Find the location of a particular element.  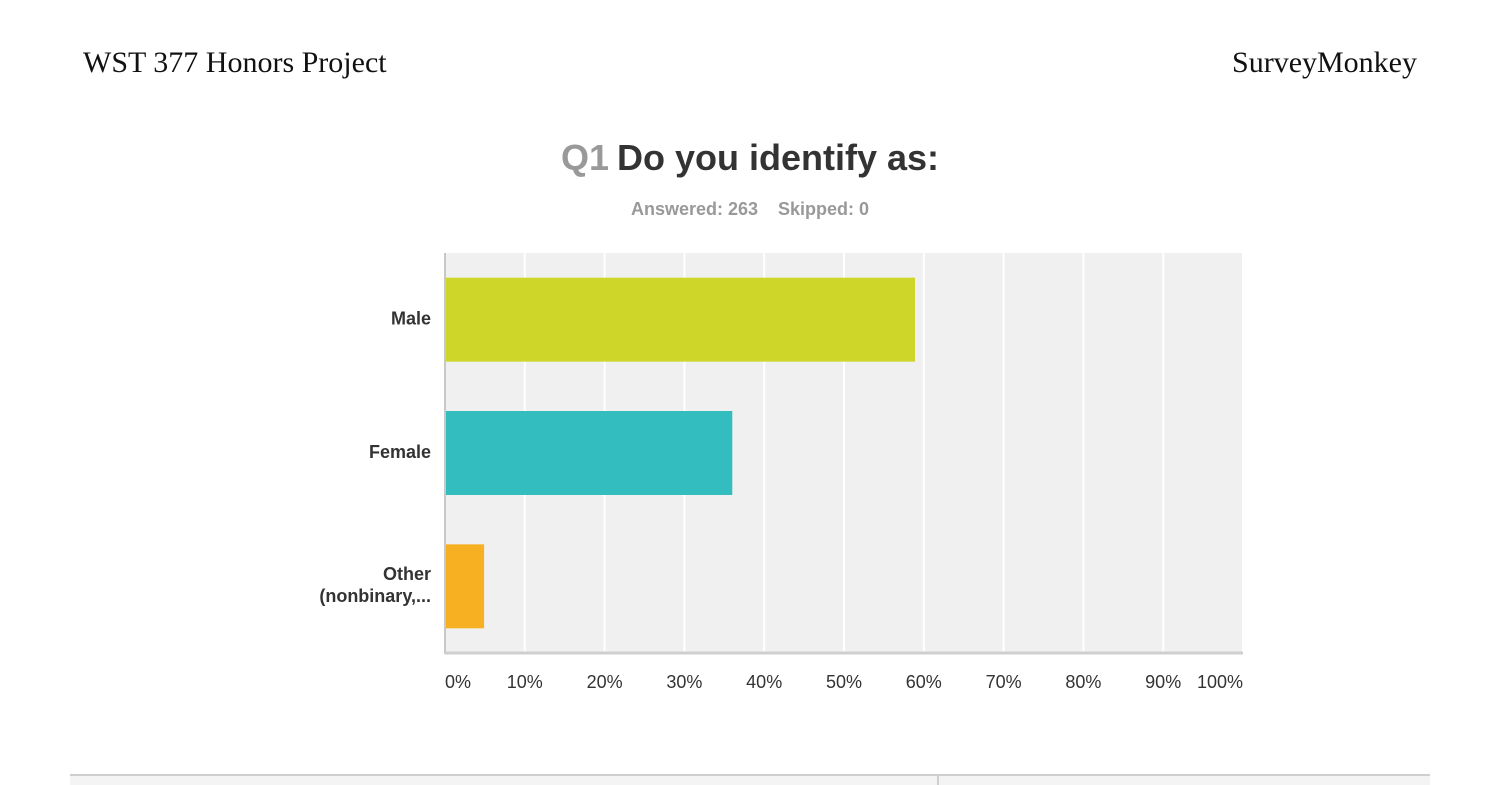

question-heading: Q1 Do you identify as: is located at coordinates (750, 158).